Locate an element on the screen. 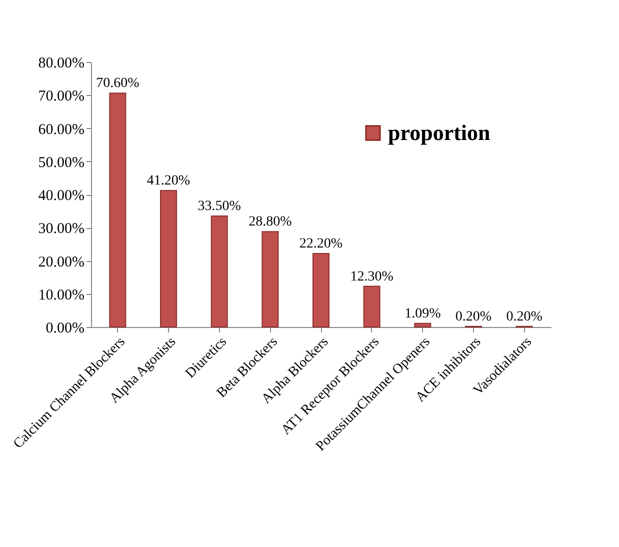 The image size is (619, 547). data-label: 22.20% is located at coordinates (321, 244).